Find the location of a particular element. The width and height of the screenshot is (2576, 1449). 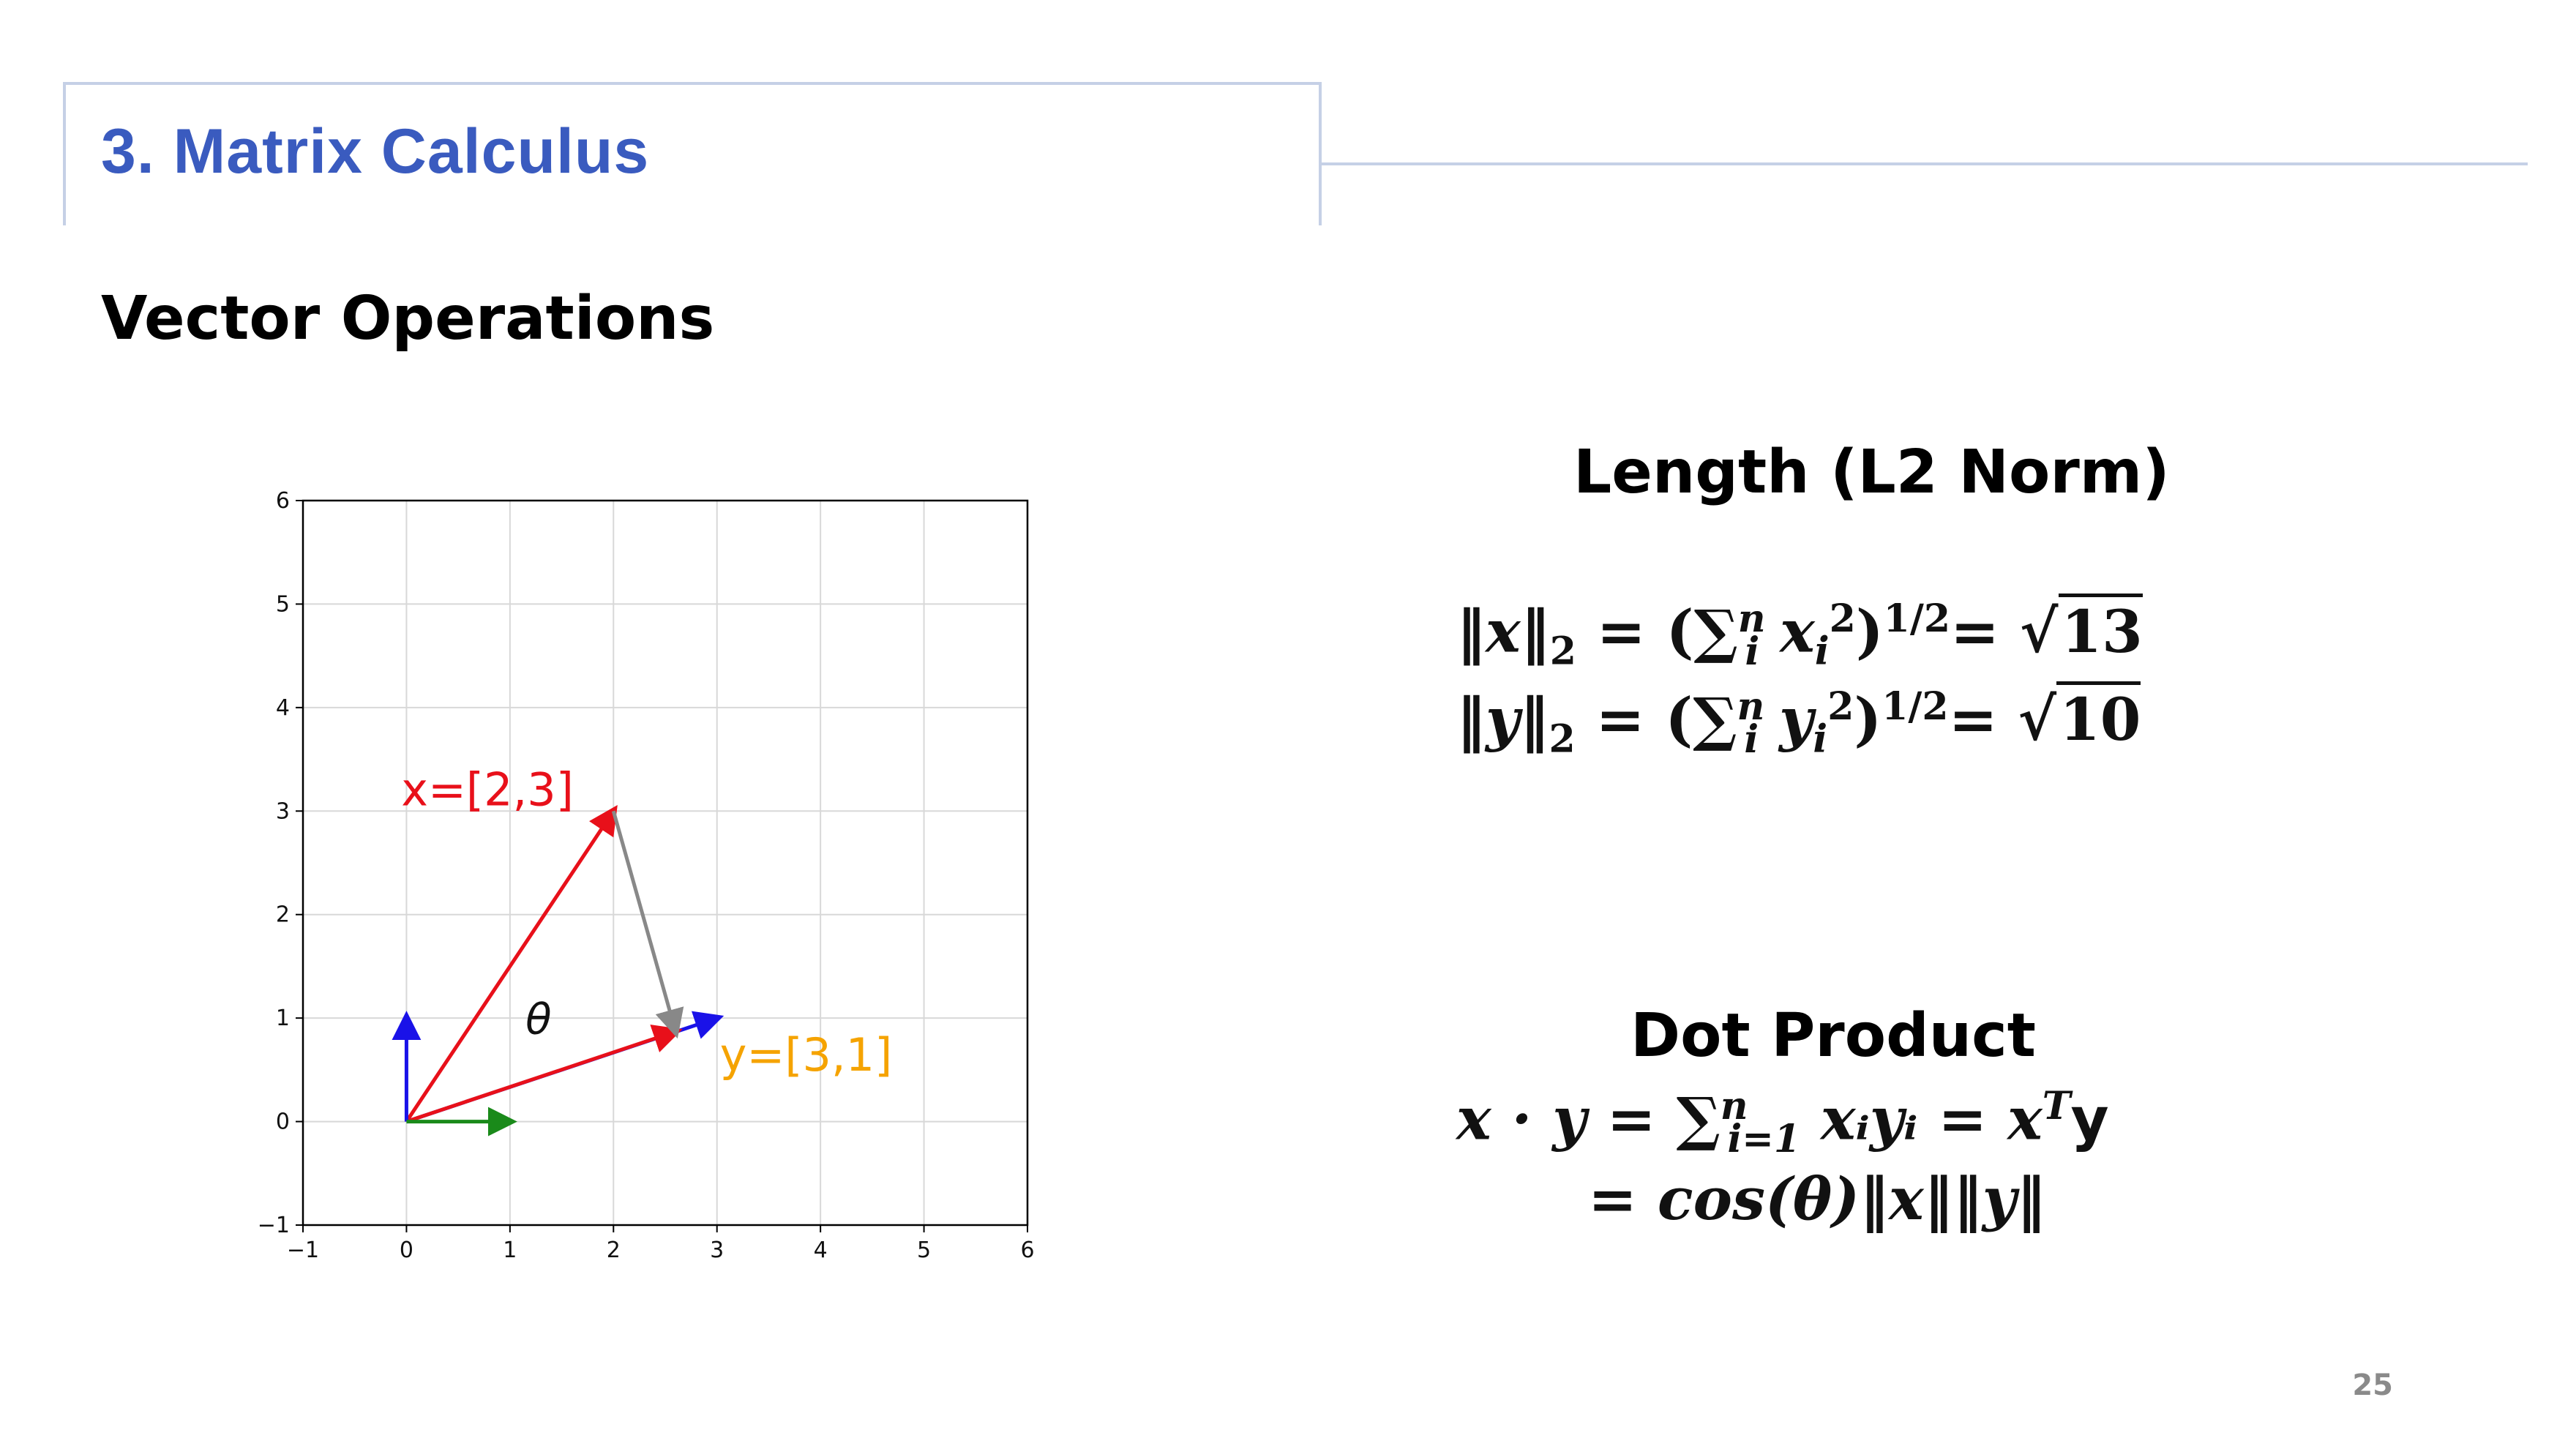

x-tick-label: 0 is located at coordinates (406, 1250).